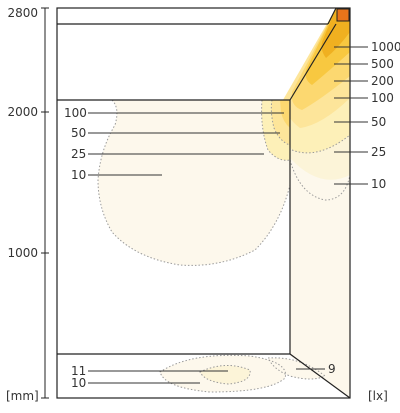 Image resolution: width=400 pixels, height=413 pixels. What do you see at coordinates (351, 115) in the screenshot?
I see `right-leaders` at bounding box center [351, 115].